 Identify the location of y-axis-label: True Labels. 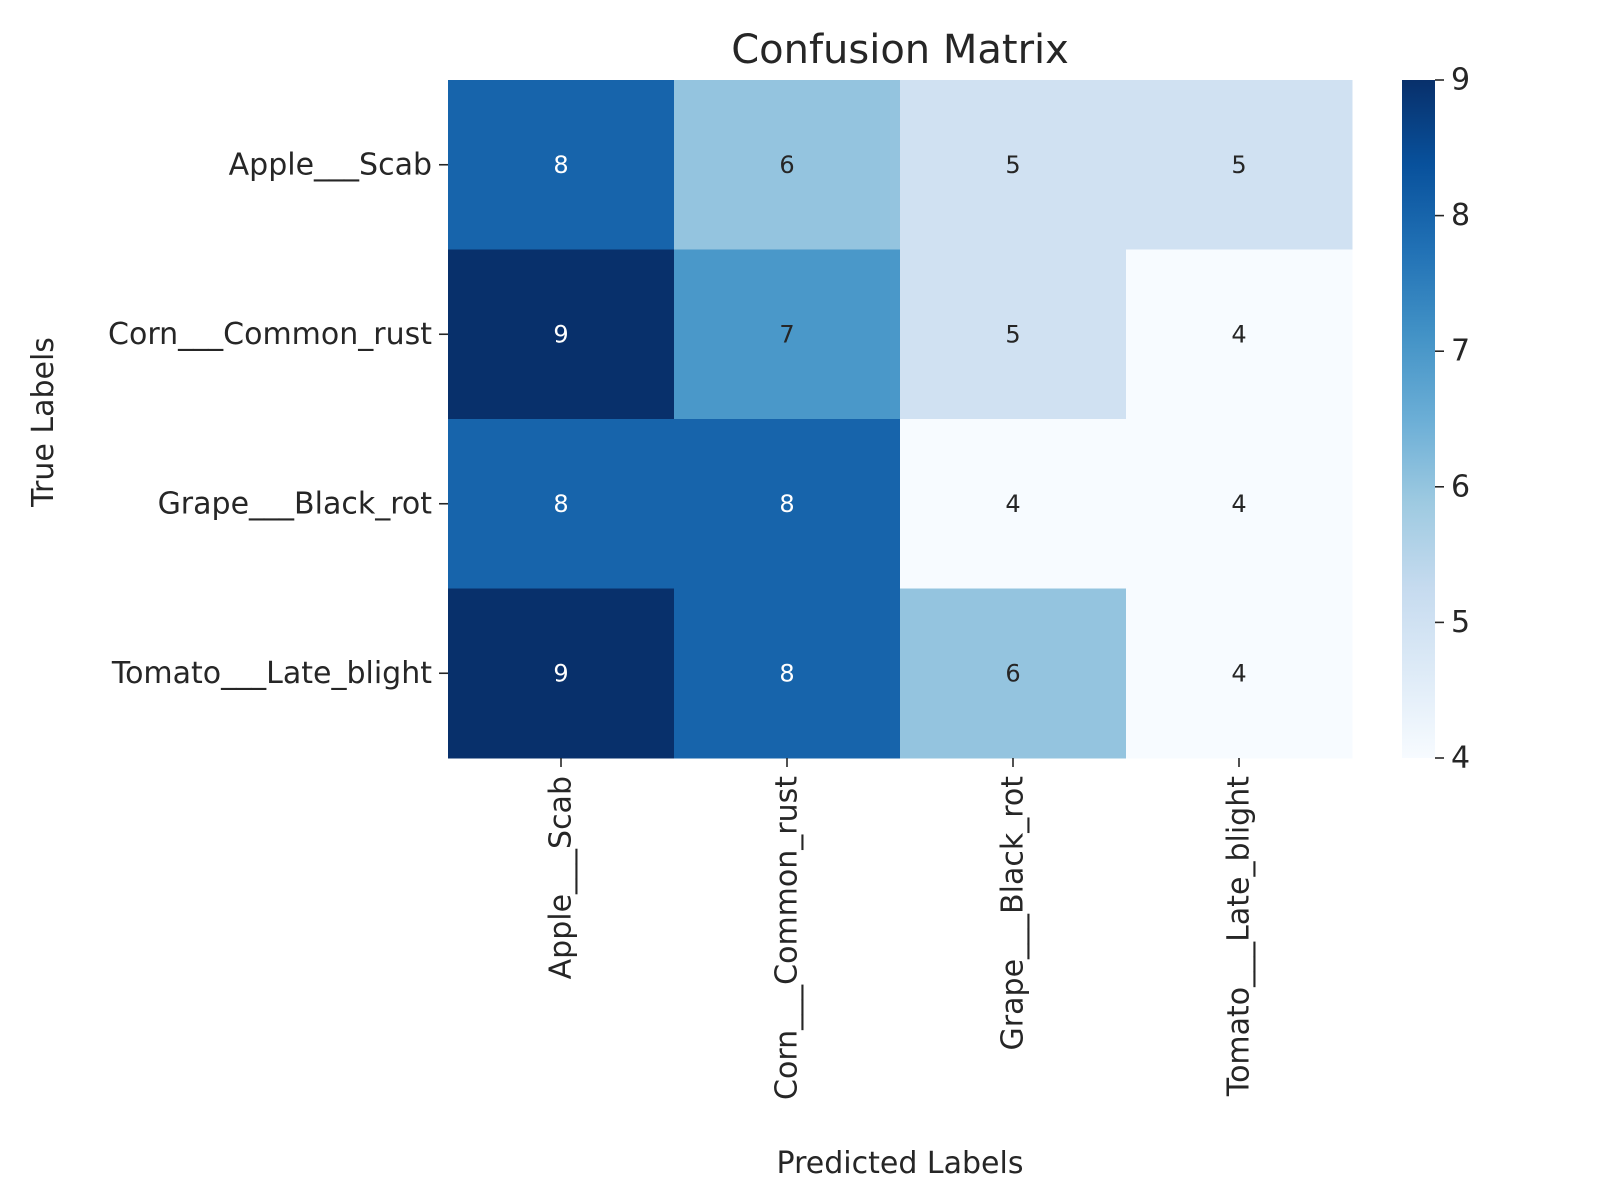
(43, 422).